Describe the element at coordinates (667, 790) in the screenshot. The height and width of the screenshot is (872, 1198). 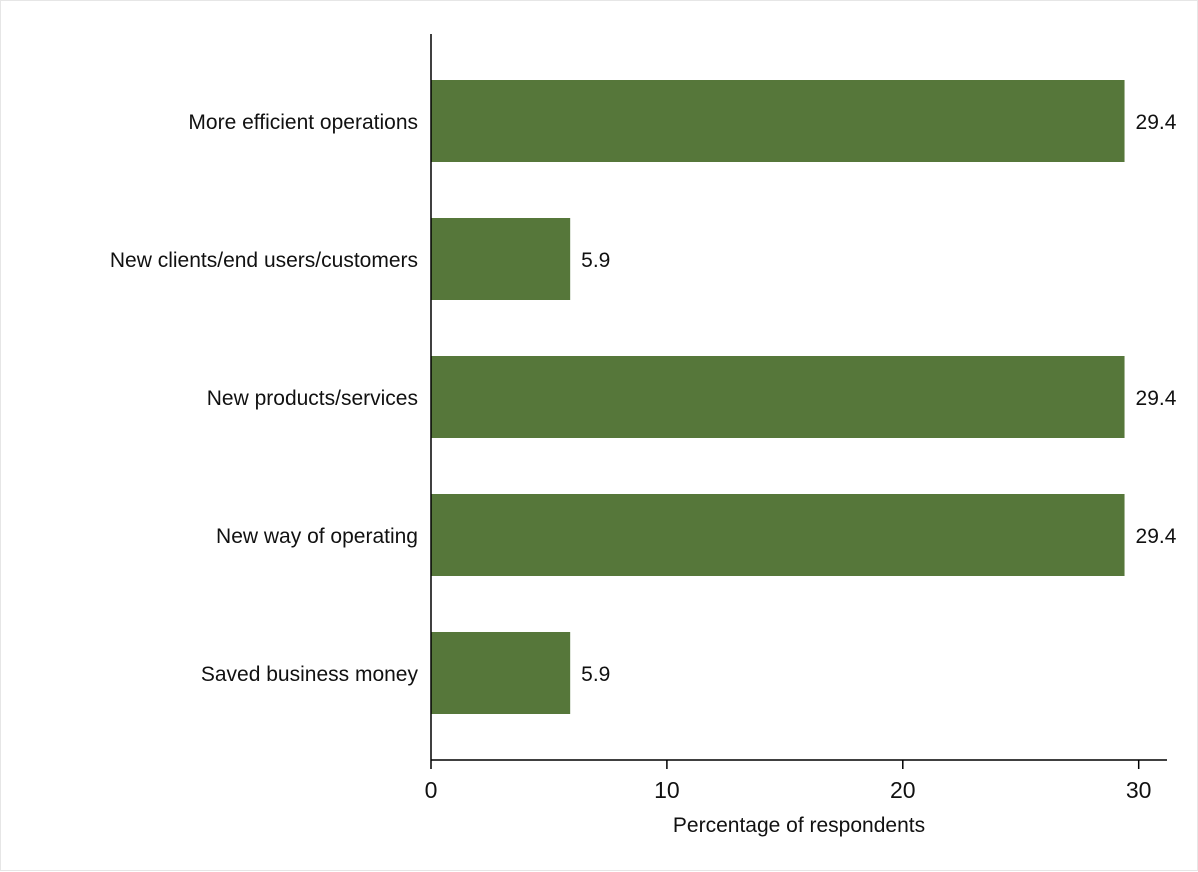
I see `x-tick-label-10: 10` at that location.